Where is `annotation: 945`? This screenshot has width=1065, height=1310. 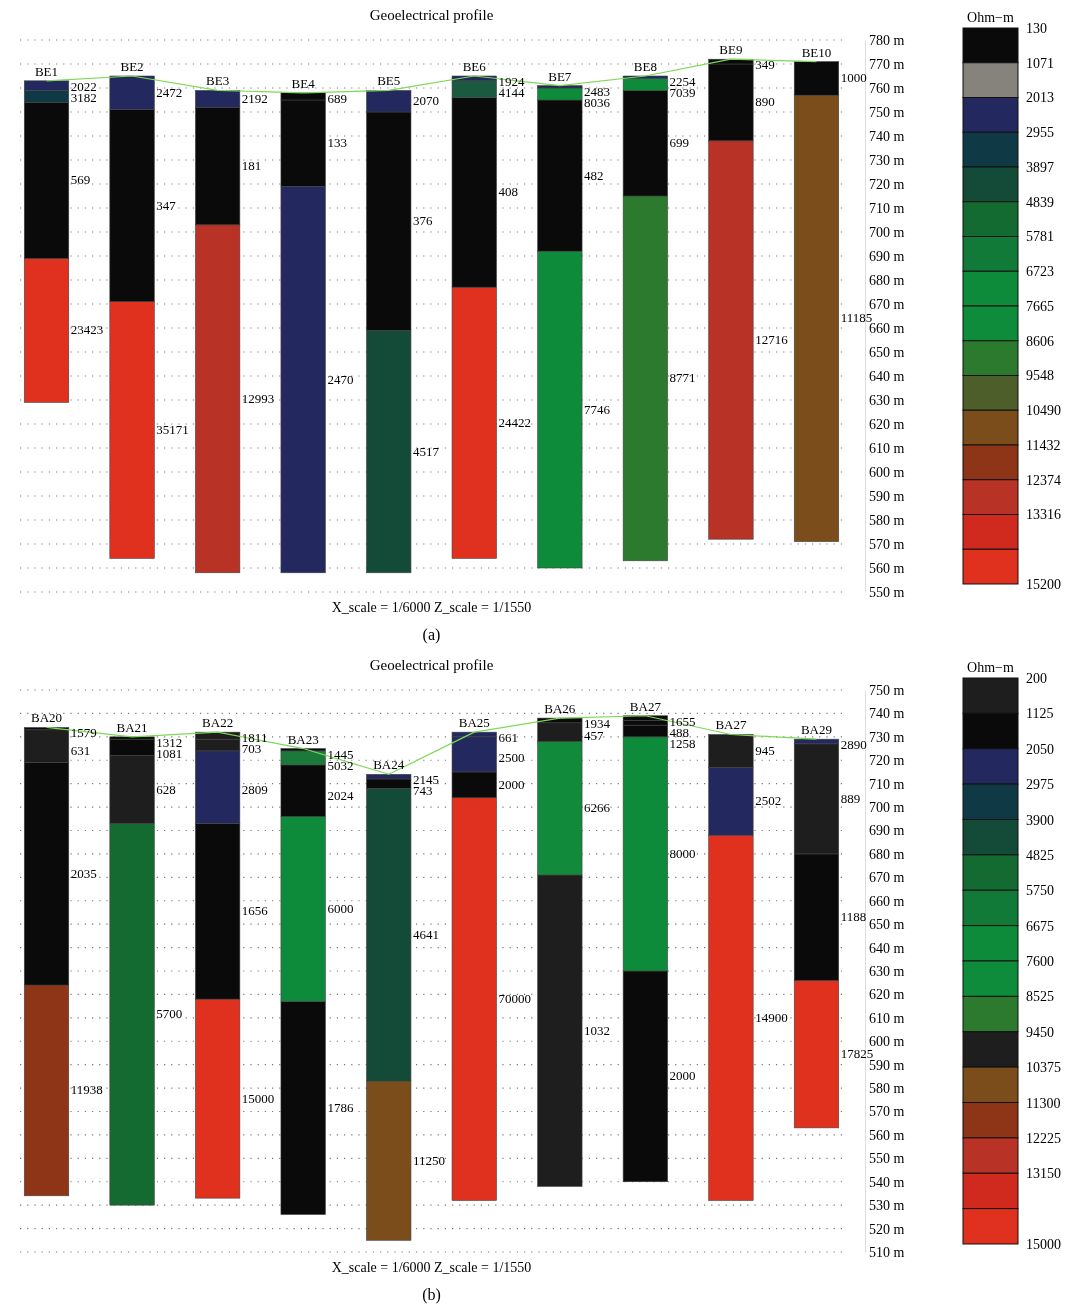 annotation: 945 is located at coordinates (765, 750).